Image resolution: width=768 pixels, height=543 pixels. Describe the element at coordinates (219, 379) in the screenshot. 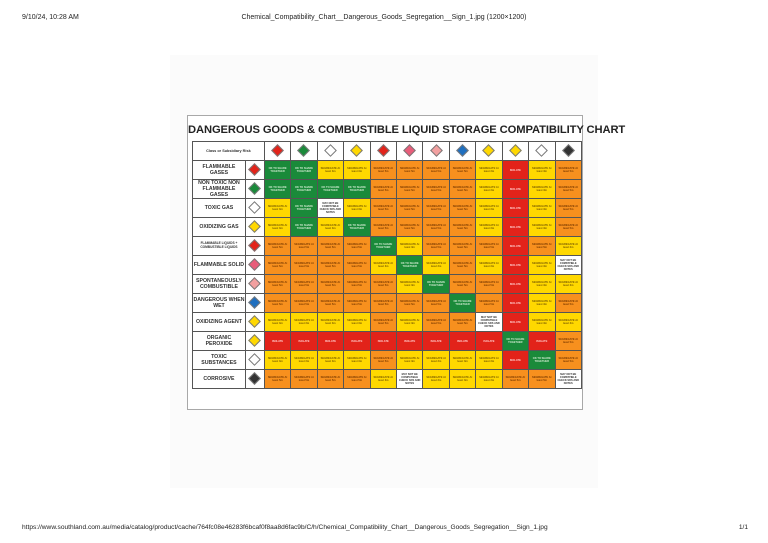

I see `row-label: CORROSIVE` at that location.